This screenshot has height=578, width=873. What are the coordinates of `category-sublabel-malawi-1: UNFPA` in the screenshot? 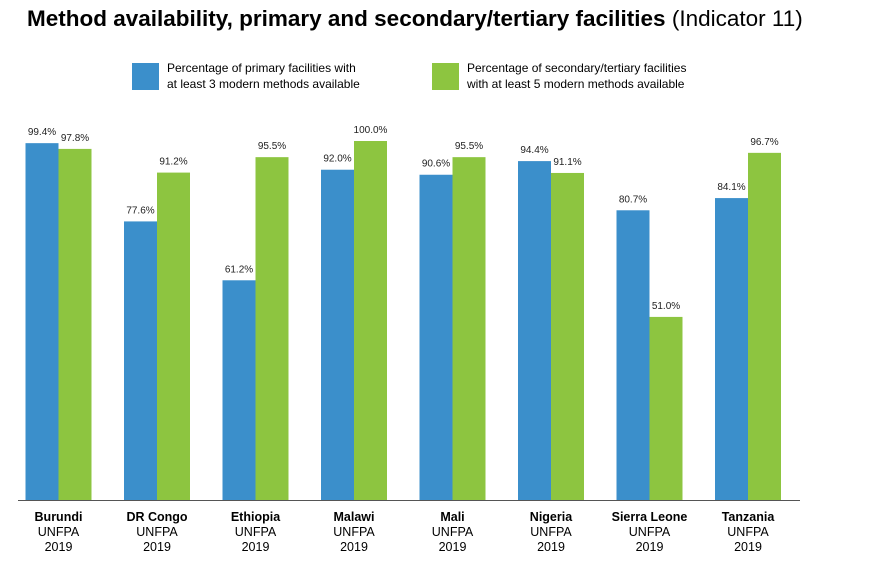 It's located at (354, 532).